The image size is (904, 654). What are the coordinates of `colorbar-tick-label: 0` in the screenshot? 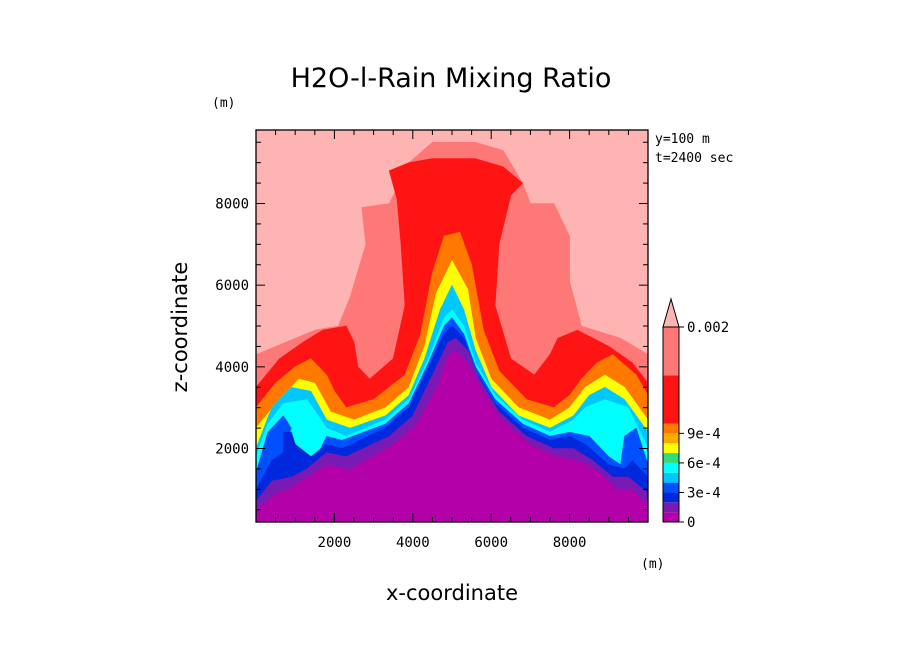 It's located at (691, 523).